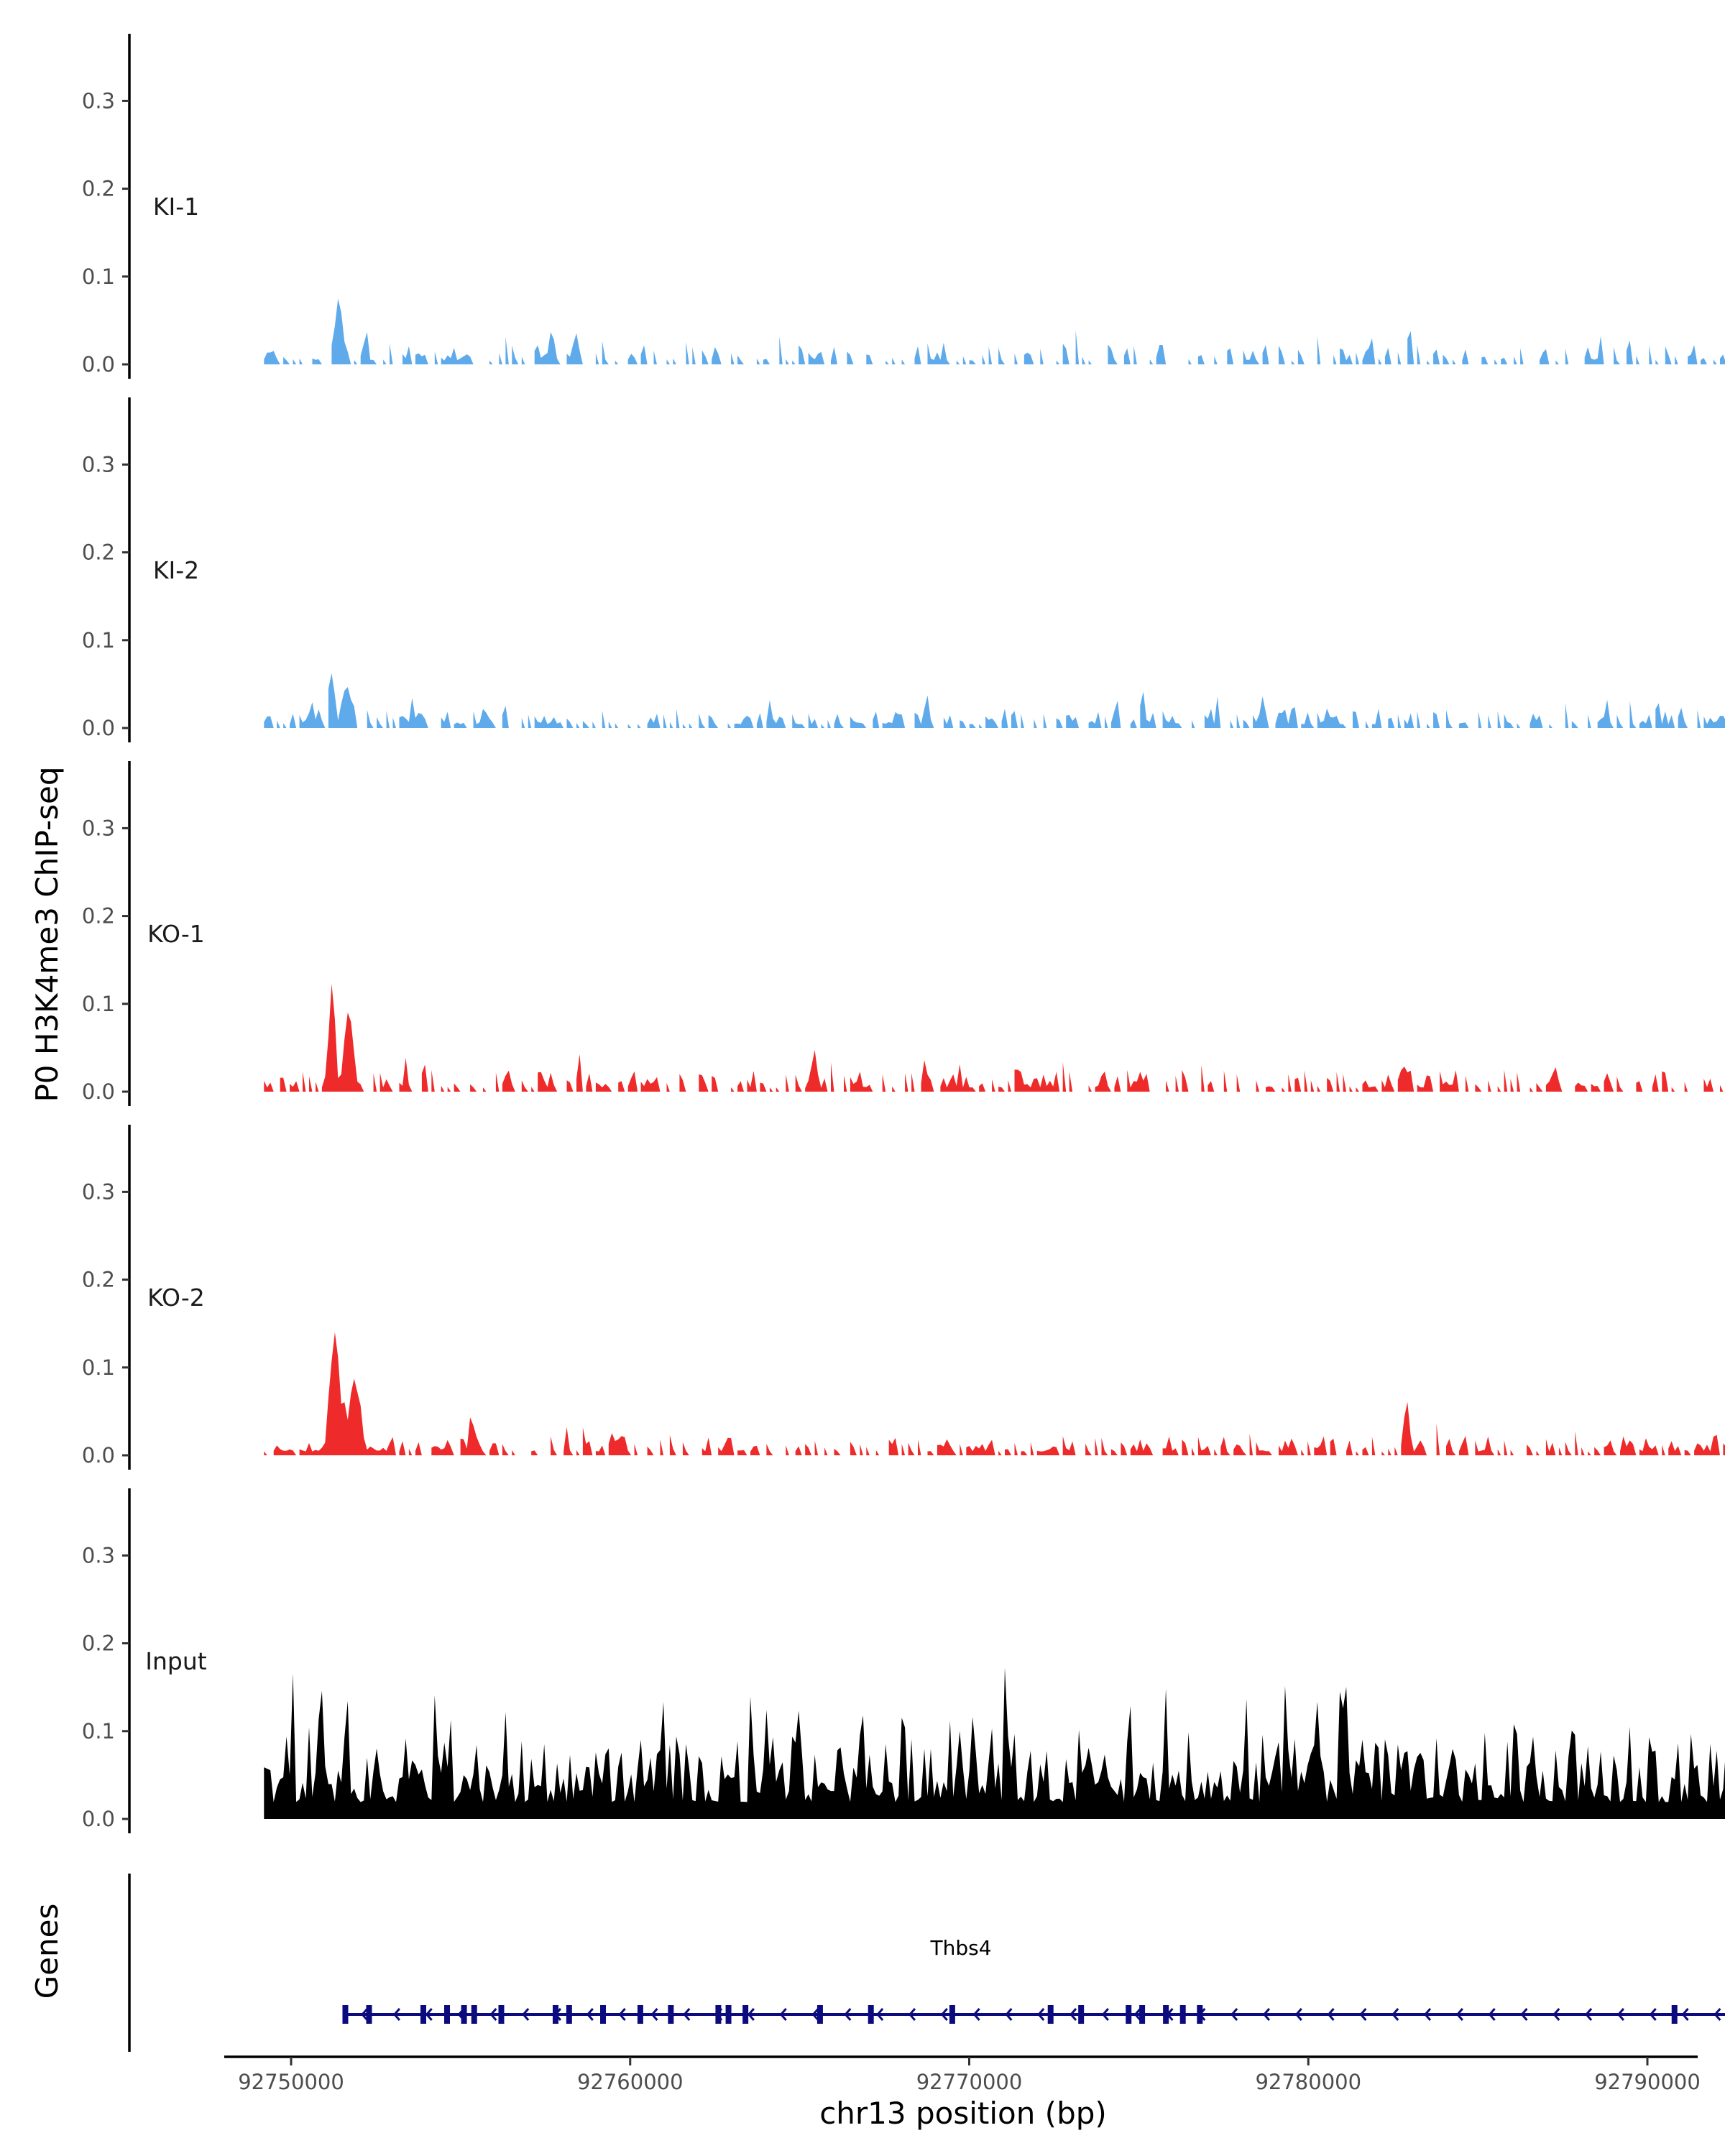 This screenshot has width=1725, height=2156. I want to click on track-label: KI-2, so click(176, 570).